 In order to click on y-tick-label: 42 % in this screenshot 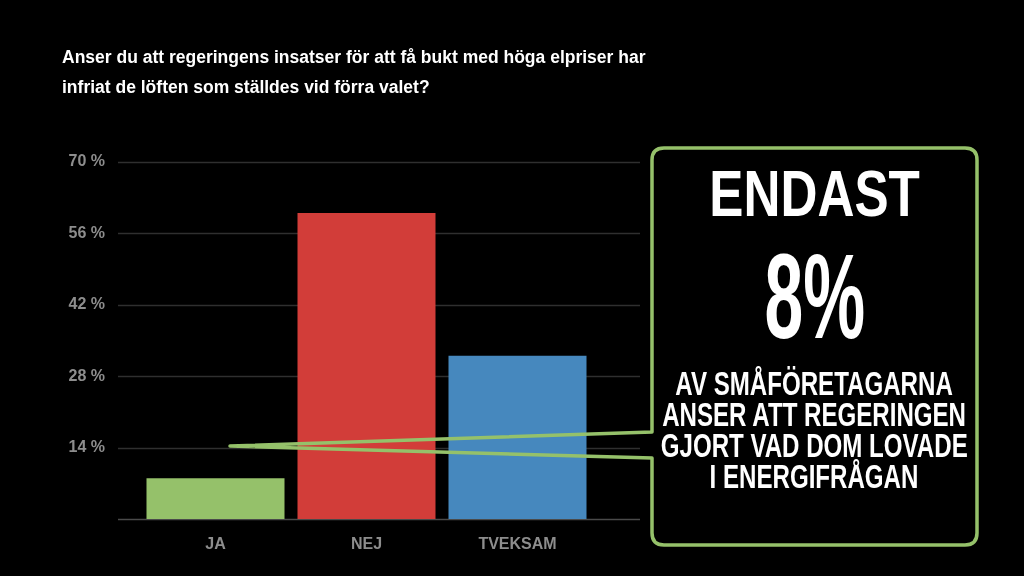, I will do `click(86, 304)`.